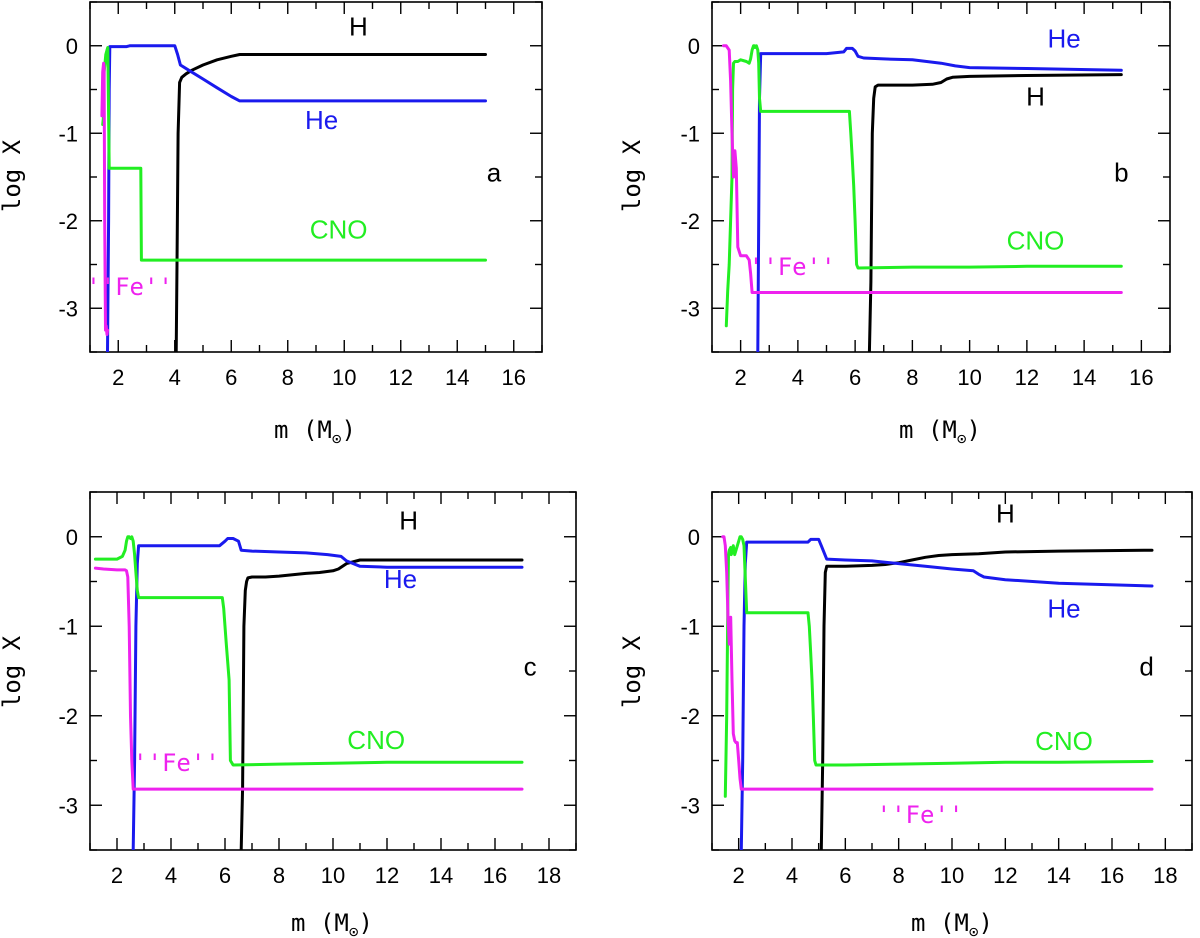 The width and height of the screenshot is (1200, 938). What do you see at coordinates (1121, 172) in the screenshot?
I see `panel-letter: b` at bounding box center [1121, 172].